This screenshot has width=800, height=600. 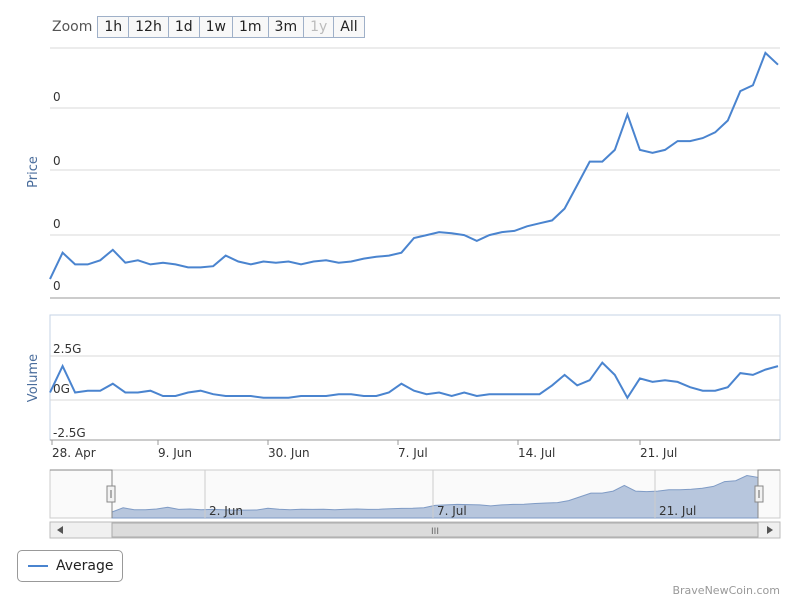 What do you see at coordinates (60, 530) in the screenshot?
I see `scroll-left-arrow-icon` at bounding box center [60, 530].